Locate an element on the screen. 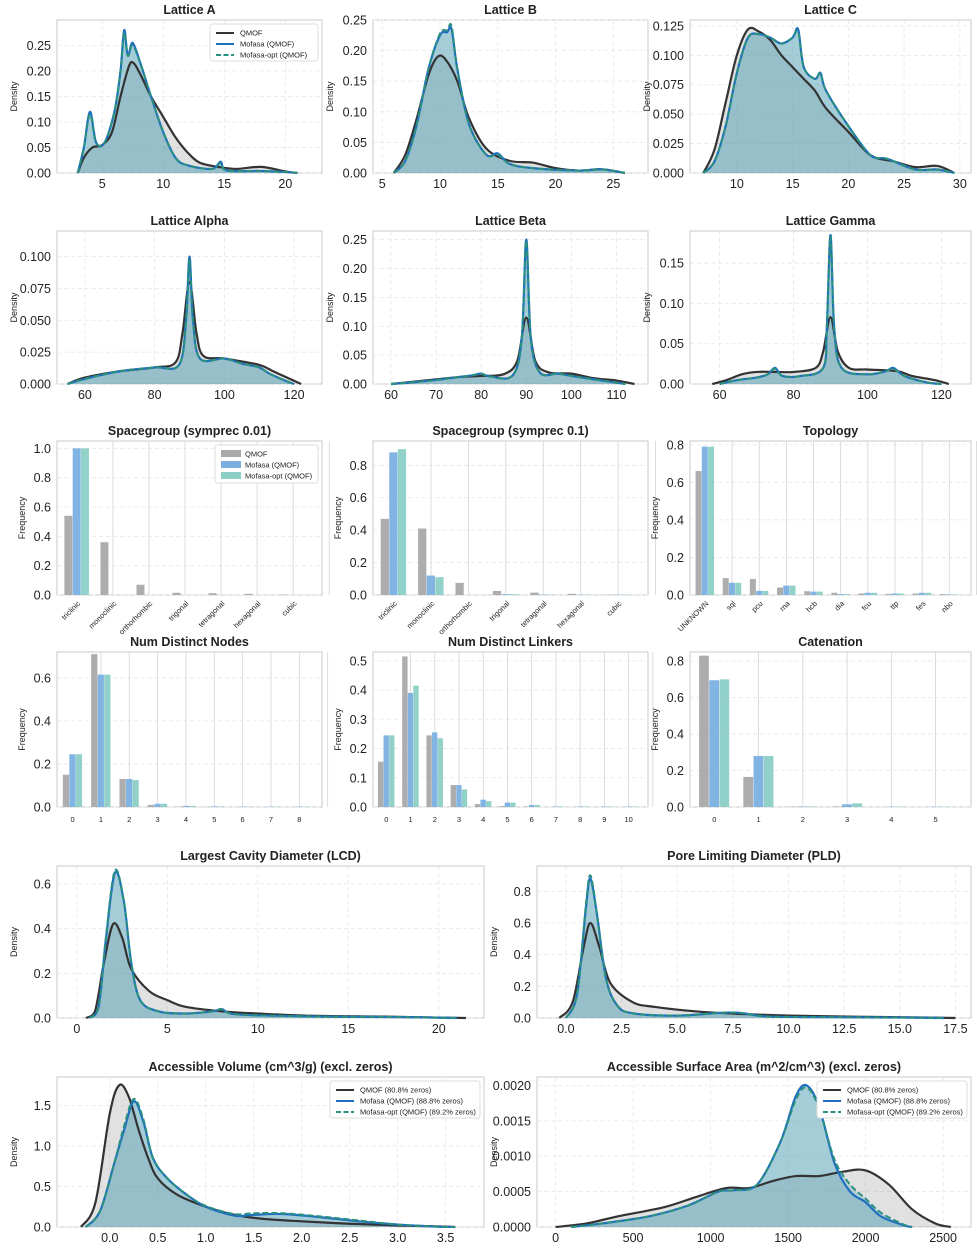  legend-label: Mofasa-opt (QMOF) is located at coordinates (279, 476).